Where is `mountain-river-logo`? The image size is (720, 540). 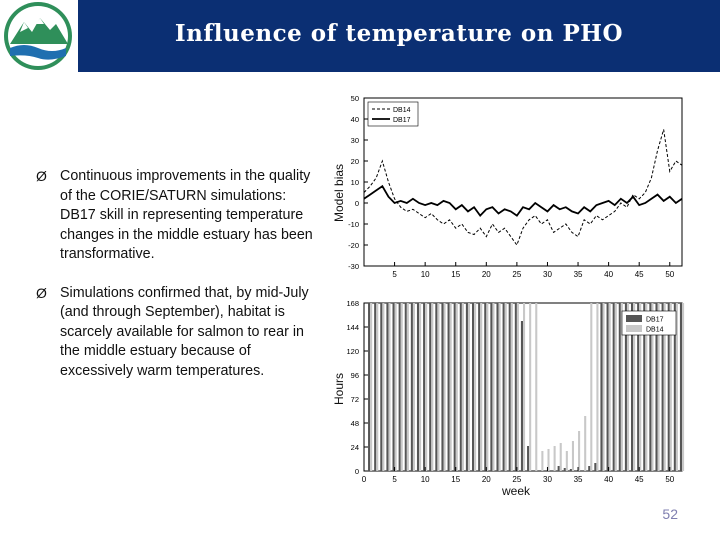
mountain-river-logo is located at coordinates (38, 36).